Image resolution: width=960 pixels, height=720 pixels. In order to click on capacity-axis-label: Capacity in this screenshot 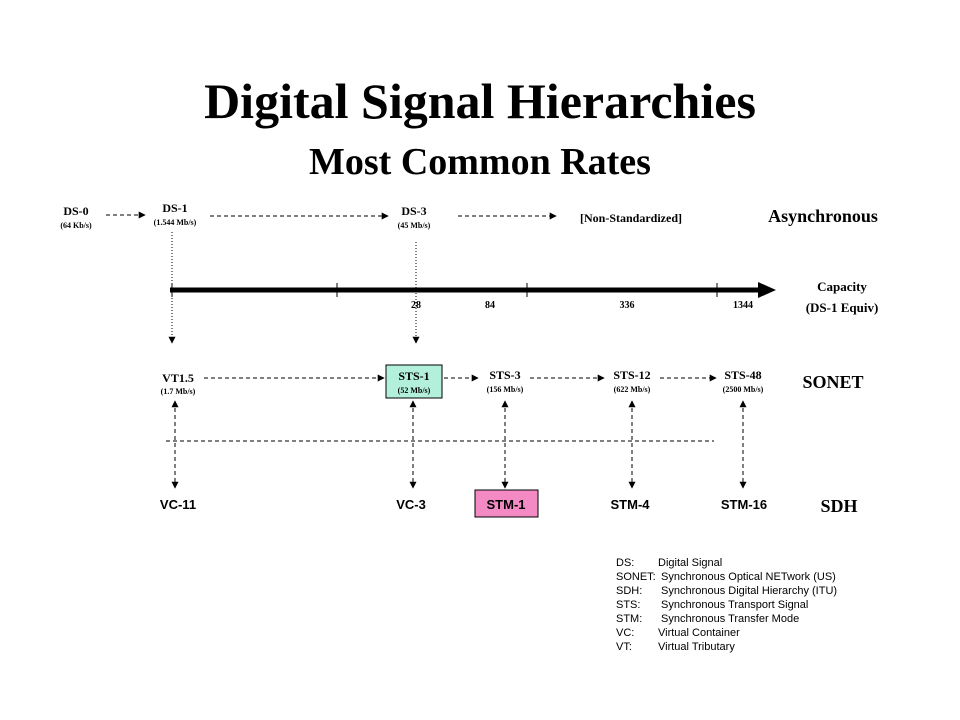, I will do `click(842, 286)`.